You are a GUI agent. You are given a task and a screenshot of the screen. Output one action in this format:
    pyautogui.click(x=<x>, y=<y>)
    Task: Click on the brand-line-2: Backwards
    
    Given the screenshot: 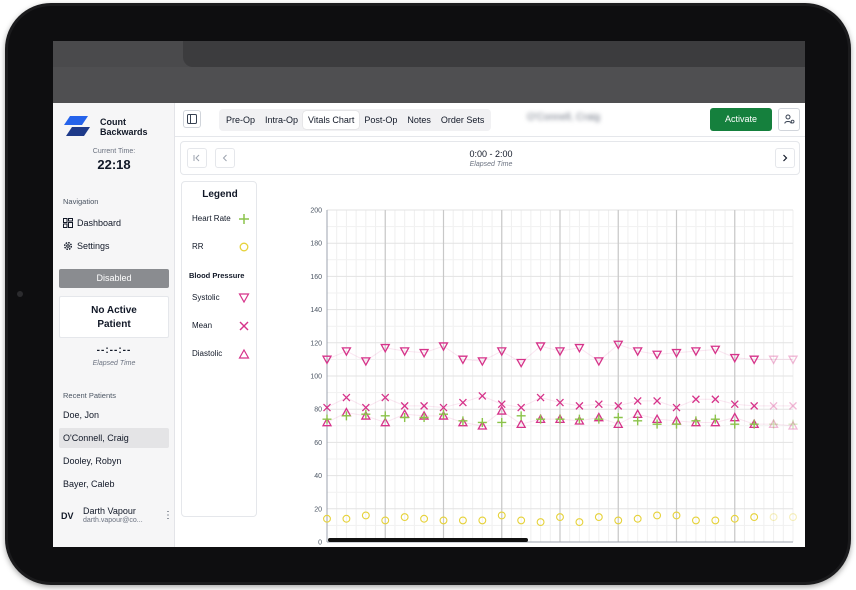 What is the action you would take?
    pyautogui.click(x=124, y=132)
    